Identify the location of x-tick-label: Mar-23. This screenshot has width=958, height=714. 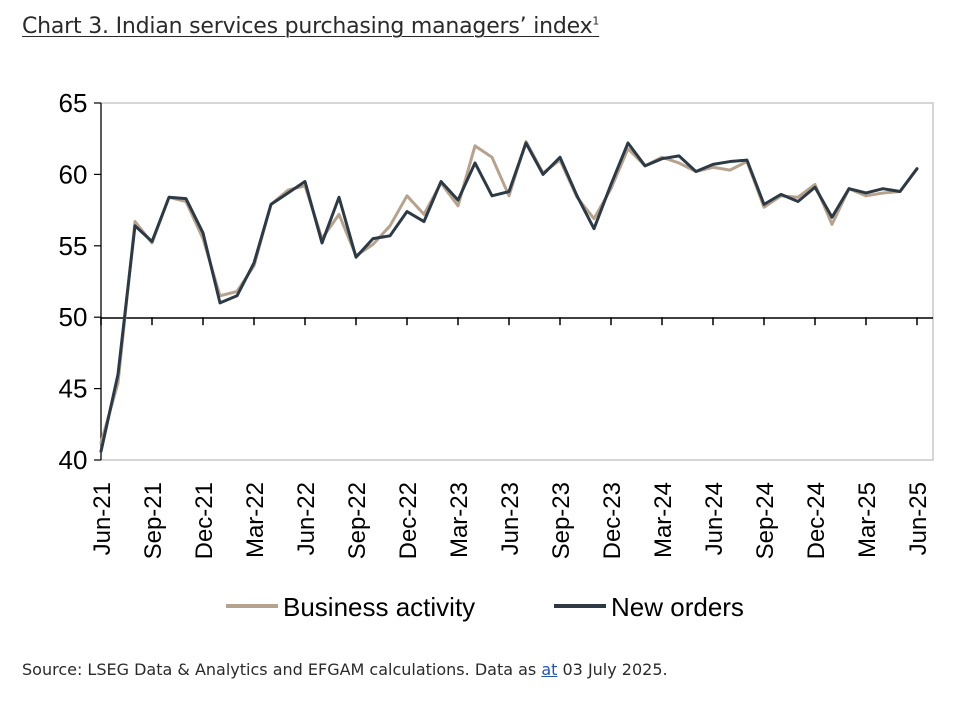
(459, 520).